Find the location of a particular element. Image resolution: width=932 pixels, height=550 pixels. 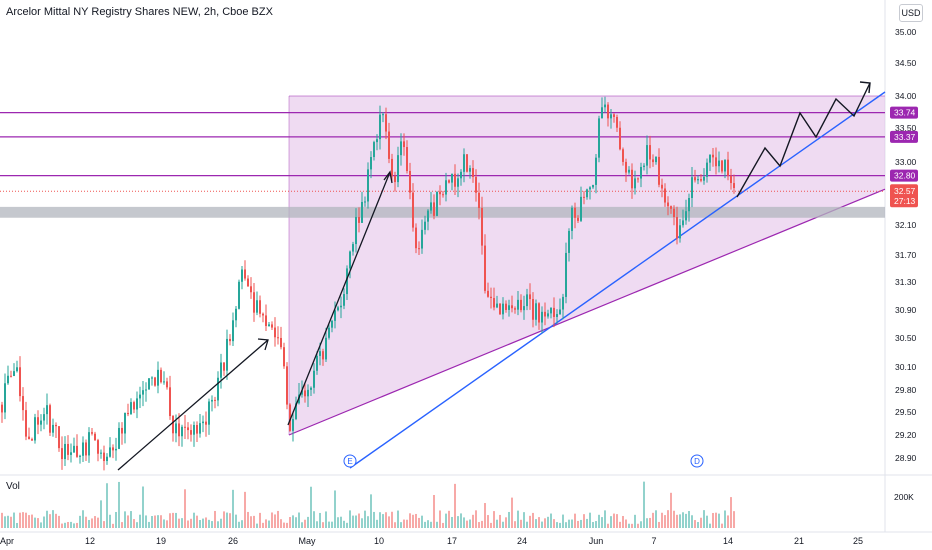

price-tick-label: 31.30 is located at coordinates (906, 282).